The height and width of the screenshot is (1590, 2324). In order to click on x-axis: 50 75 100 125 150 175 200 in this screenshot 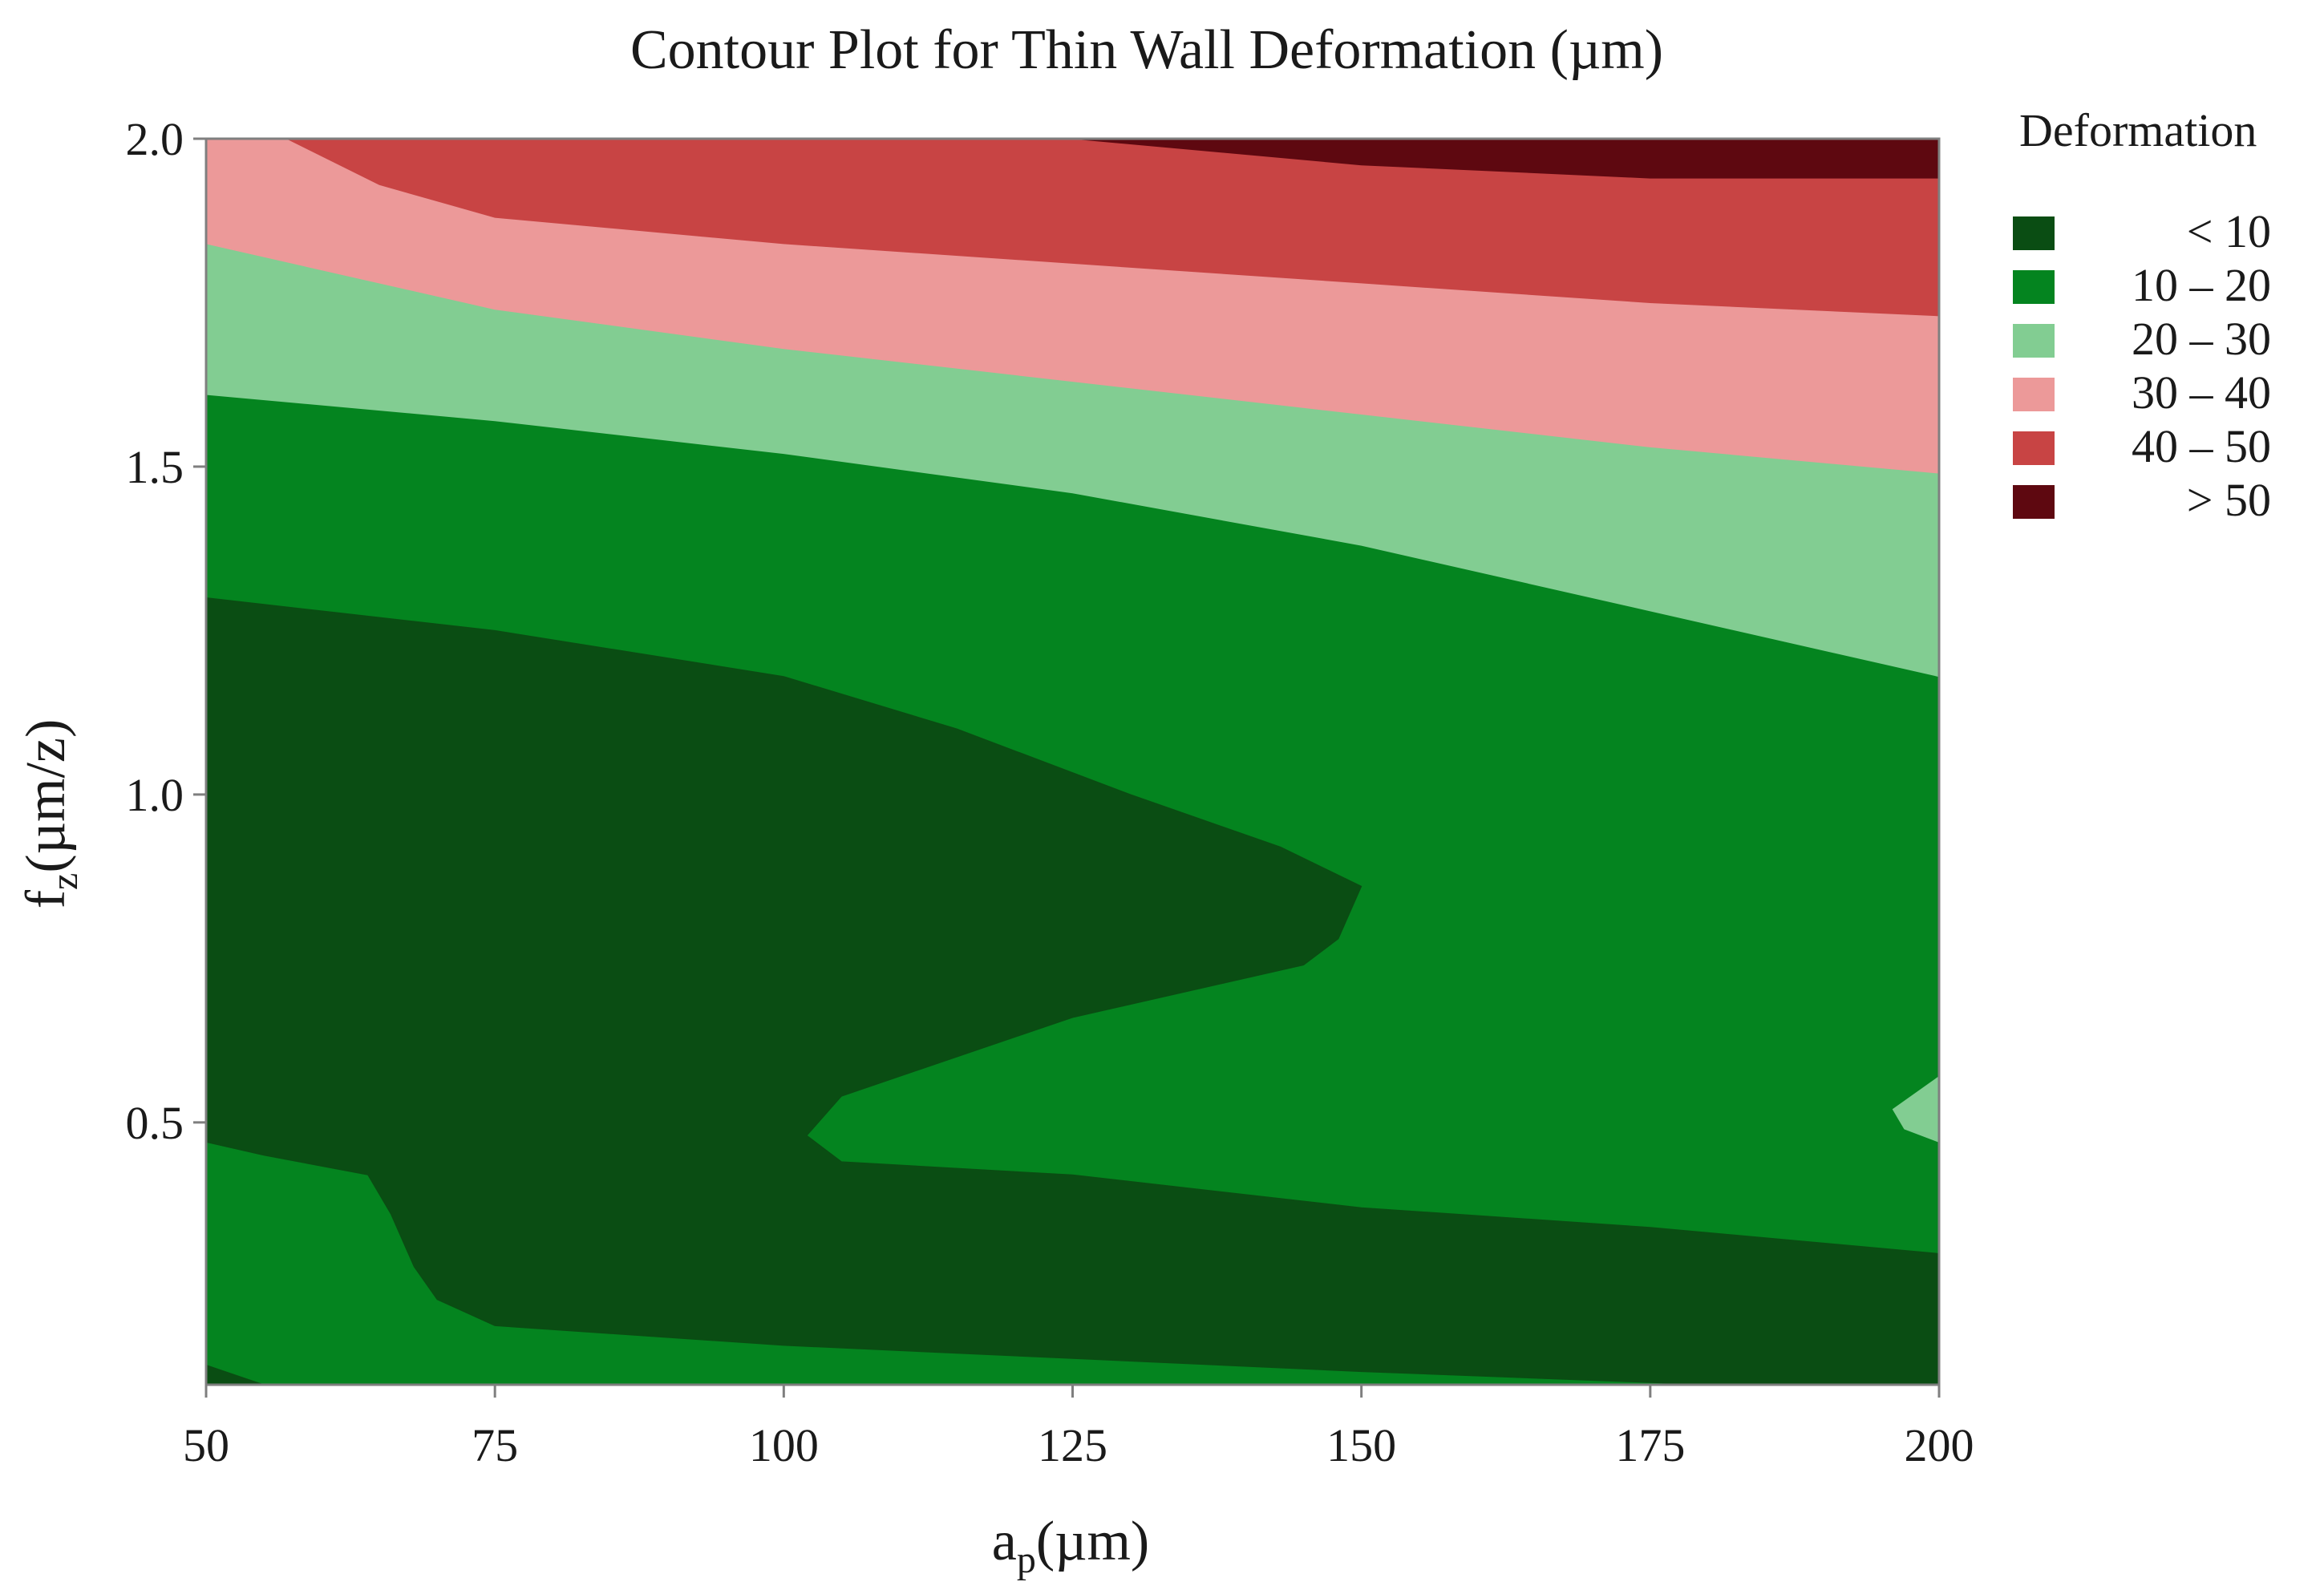, I will do `click(1078, 1428)`.